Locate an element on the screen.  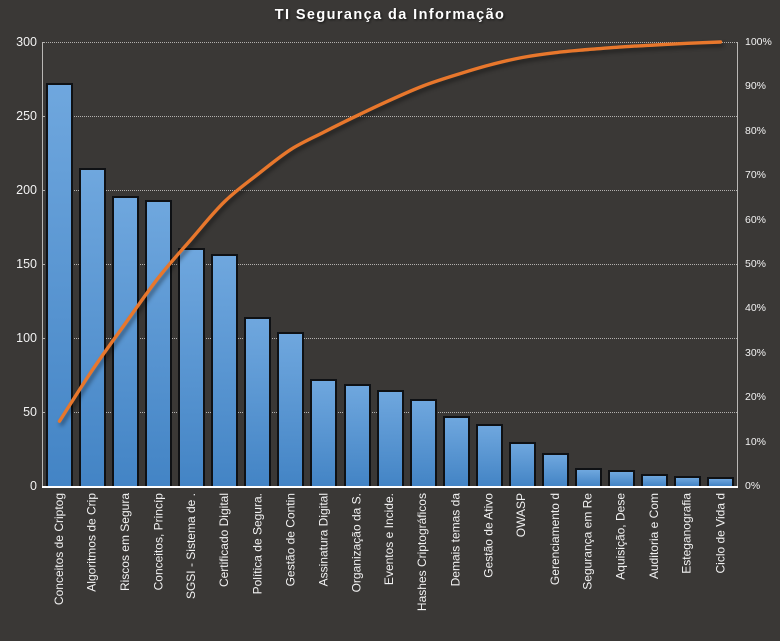
y-axis-label-left: 0 is located at coordinates (33, 486).